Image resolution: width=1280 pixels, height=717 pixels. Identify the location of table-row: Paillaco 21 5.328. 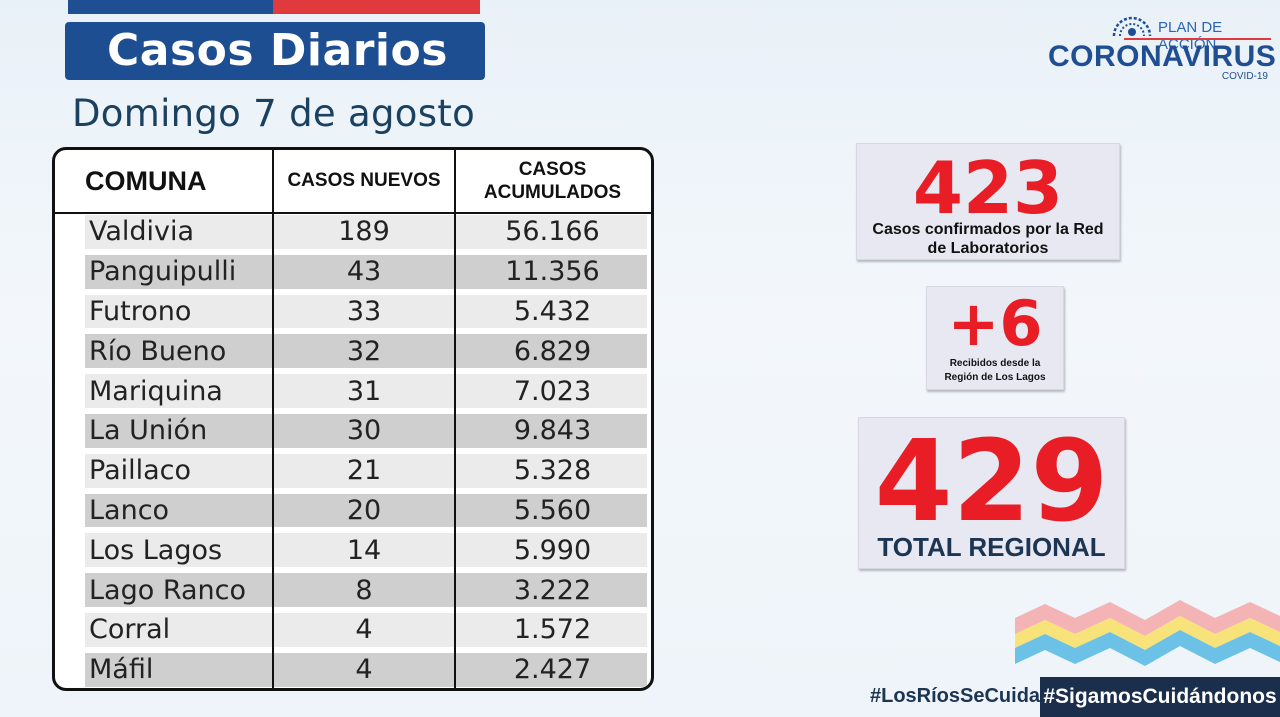
(353, 470).